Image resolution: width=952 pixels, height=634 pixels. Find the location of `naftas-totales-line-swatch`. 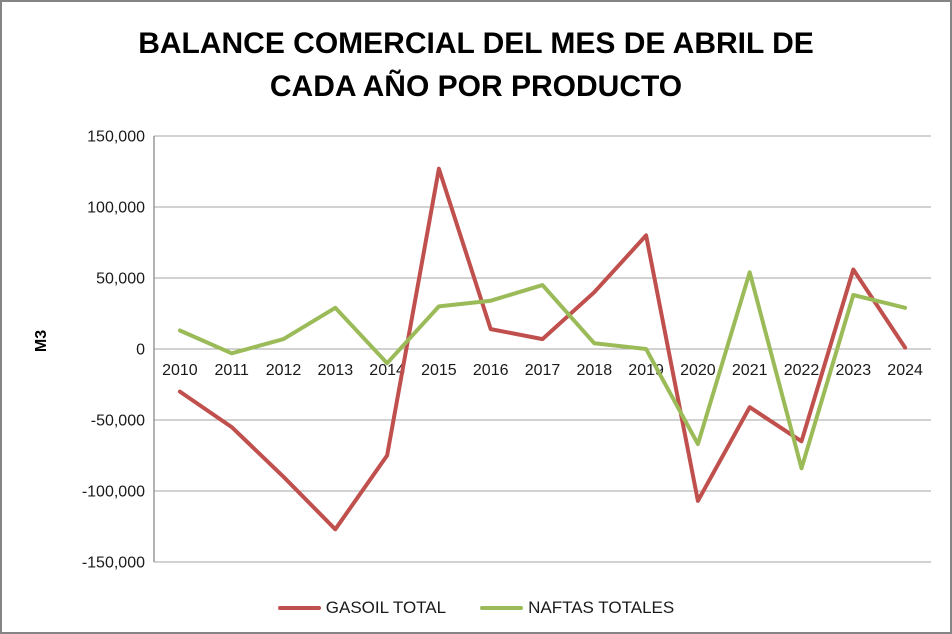

naftas-totales-line-swatch is located at coordinates (502, 608).